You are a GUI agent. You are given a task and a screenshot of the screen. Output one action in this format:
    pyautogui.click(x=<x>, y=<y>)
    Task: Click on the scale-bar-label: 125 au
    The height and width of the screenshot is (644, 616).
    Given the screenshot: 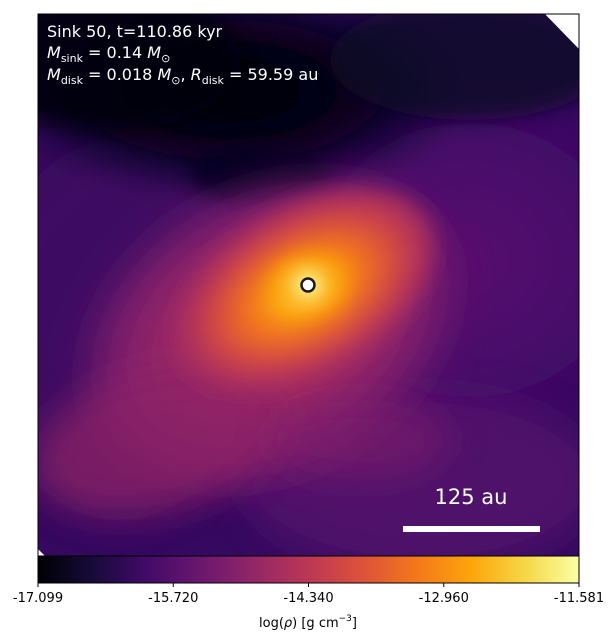 What is the action you would take?
    pyautogui.click(x=471, y=497)
    